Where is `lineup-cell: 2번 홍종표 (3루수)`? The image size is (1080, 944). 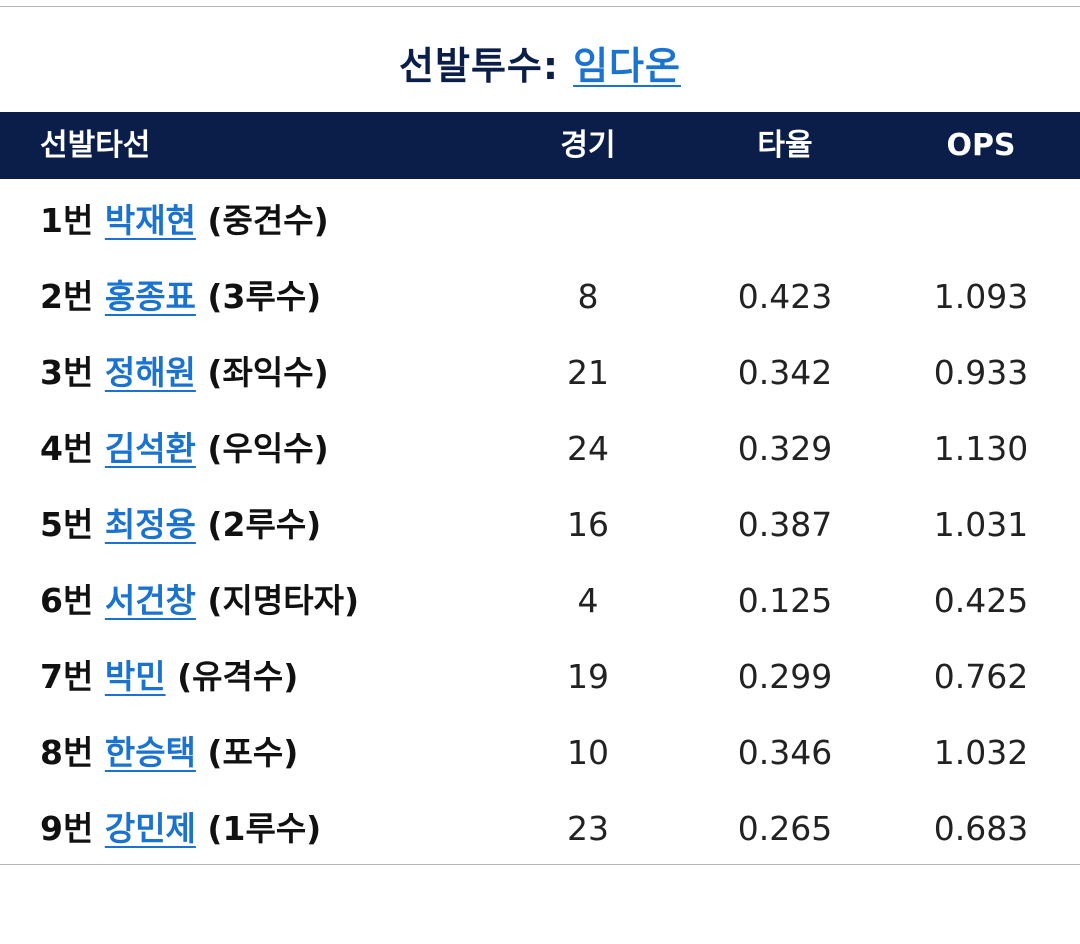
lineup-cell: 2번 홍종표 (3루수) is located at coordinates (180, 297).